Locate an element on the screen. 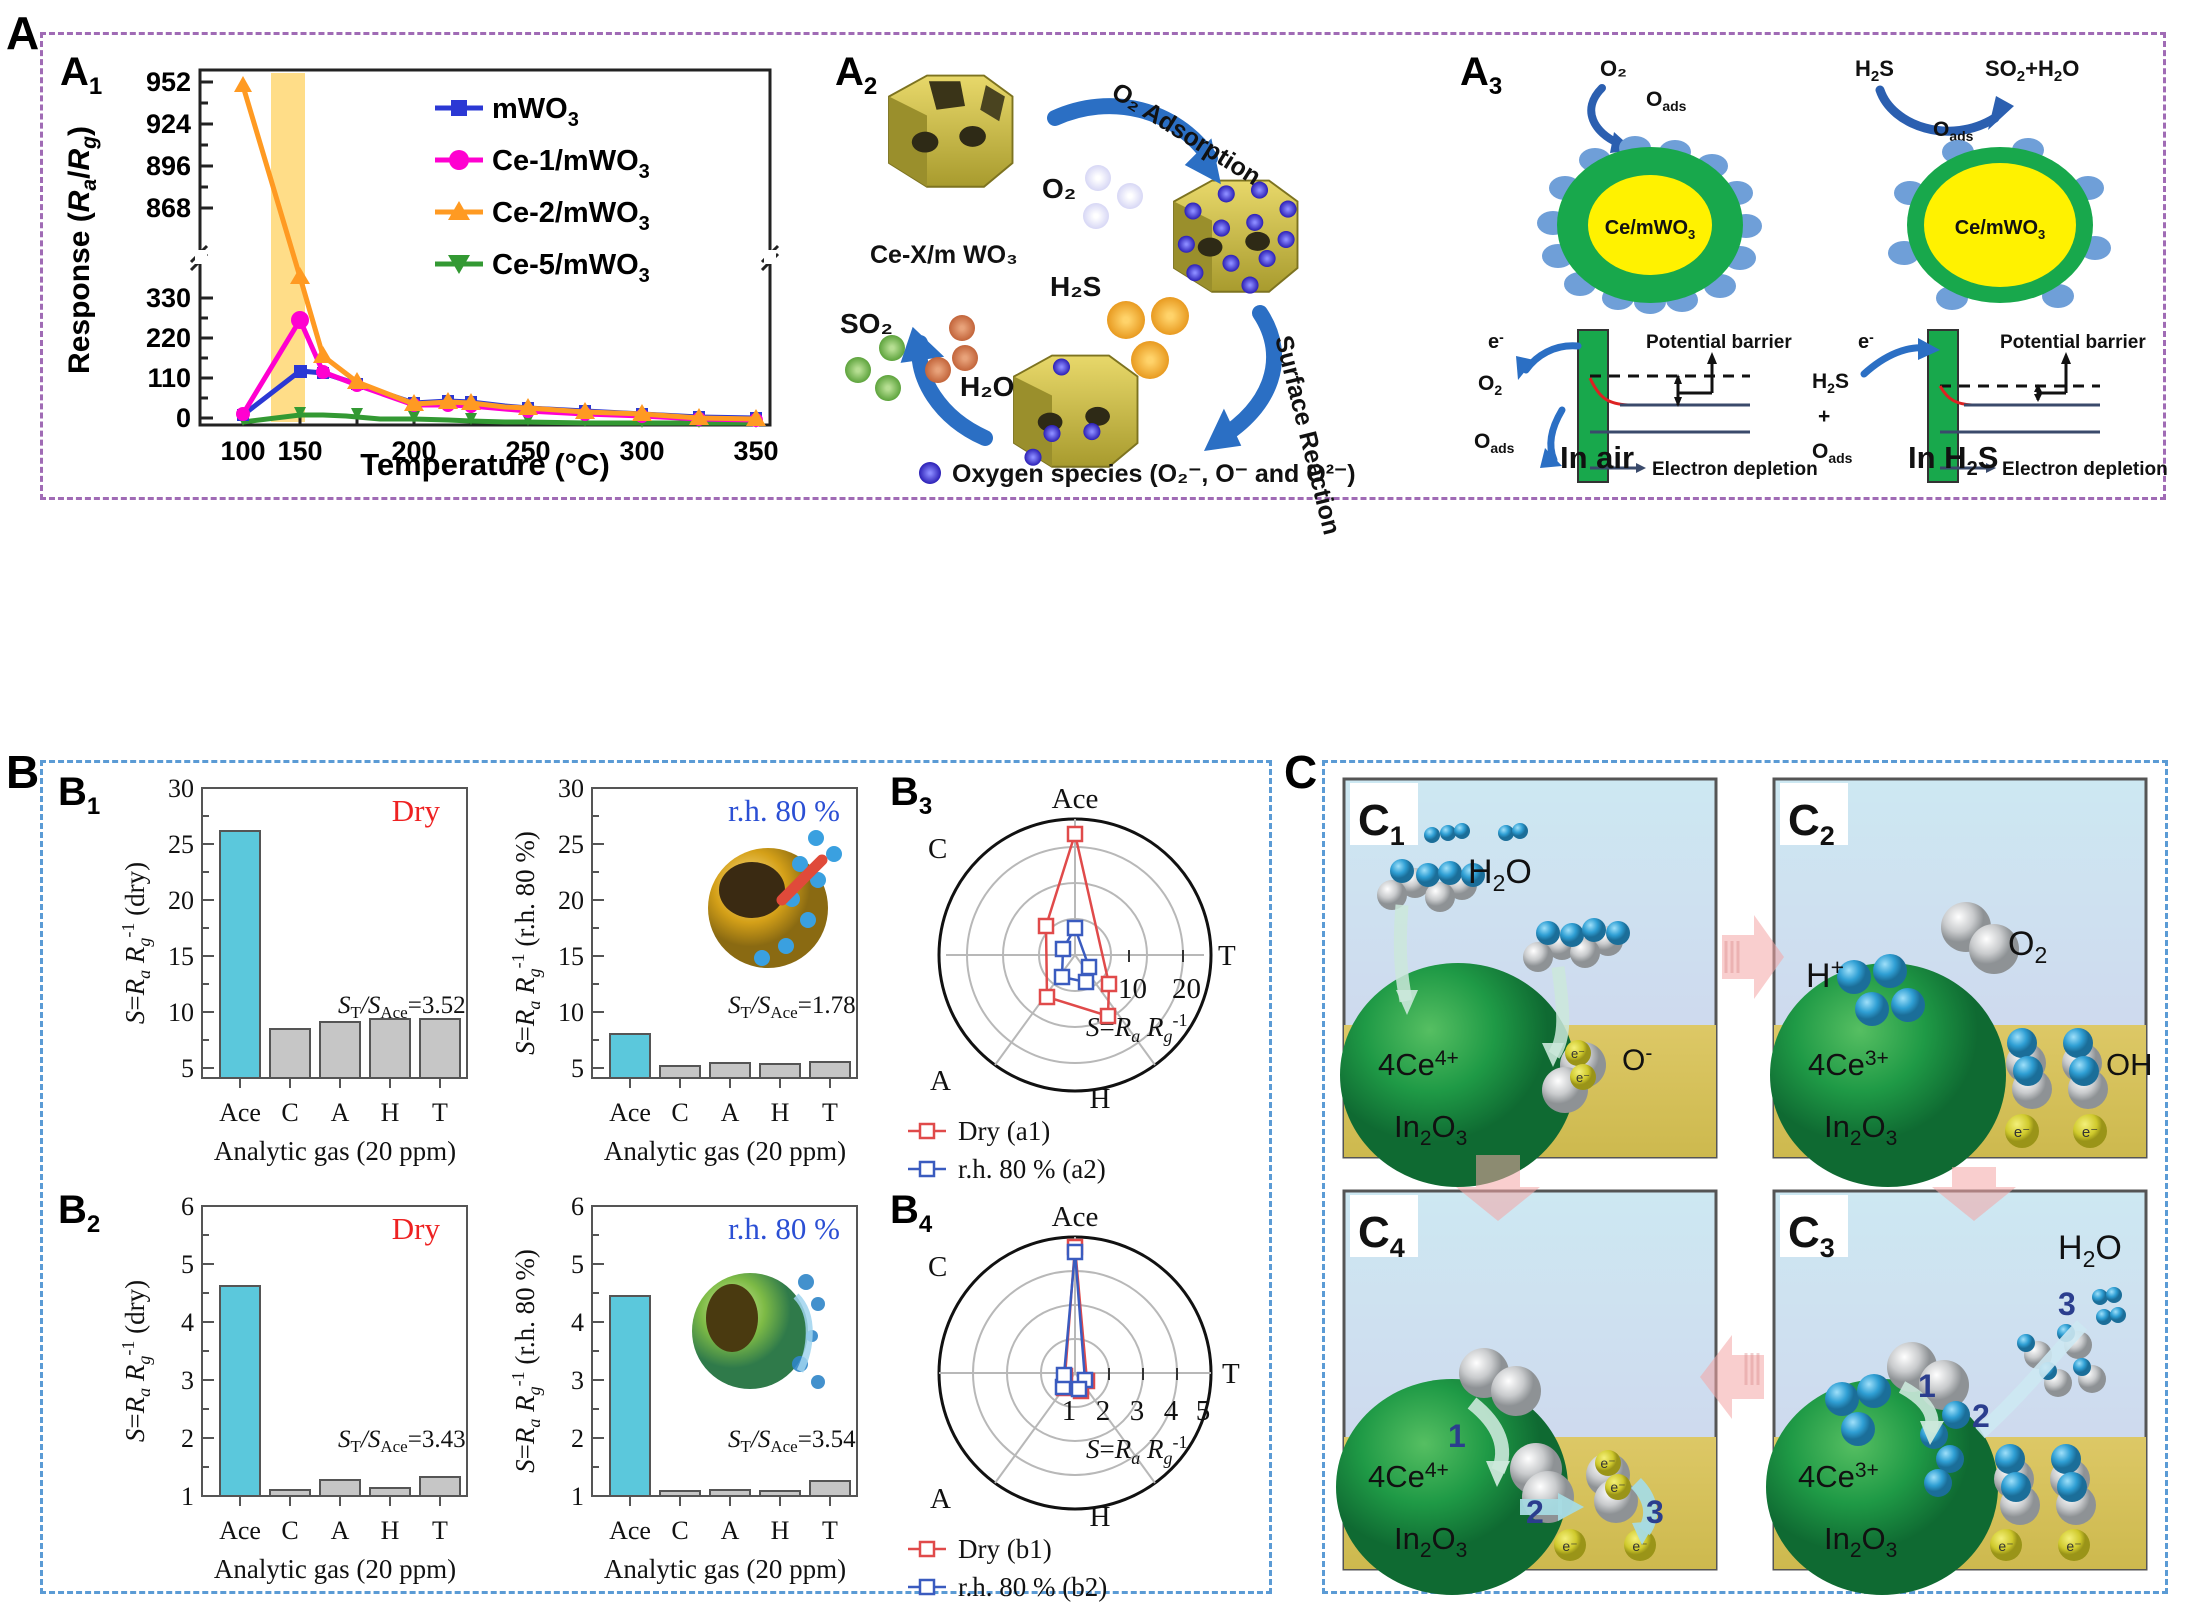 The image size is (2191, 1612). subpanel-b1-label: B1 is located at coordinates (79, 795).